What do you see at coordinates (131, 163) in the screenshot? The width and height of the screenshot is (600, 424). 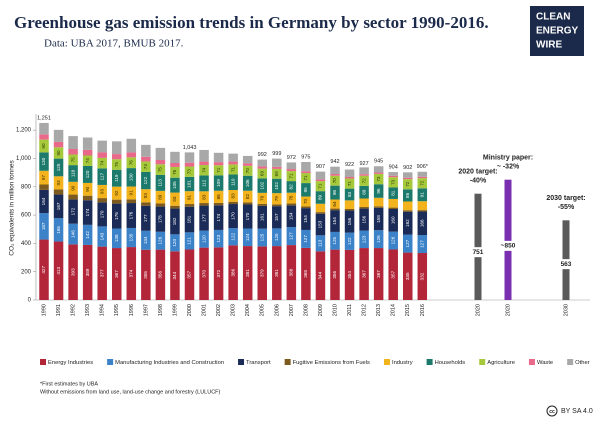 I see `segment-label: 76` at bounding box center [131, 163].